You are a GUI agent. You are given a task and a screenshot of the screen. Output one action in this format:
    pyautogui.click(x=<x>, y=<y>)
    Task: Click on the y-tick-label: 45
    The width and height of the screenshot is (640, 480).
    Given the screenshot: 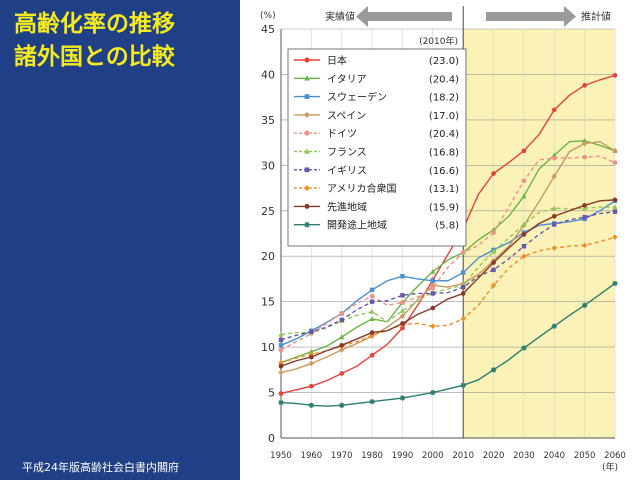 What is the action you would take?
    pyautogui.click(x=268, y=29)
    